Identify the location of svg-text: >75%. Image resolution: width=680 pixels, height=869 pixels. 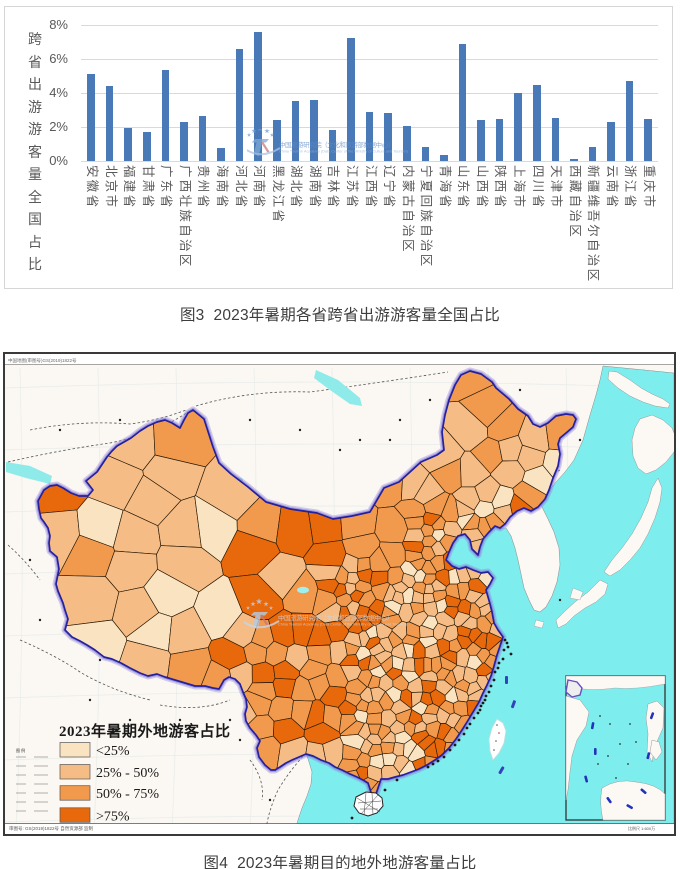
(113, 816).